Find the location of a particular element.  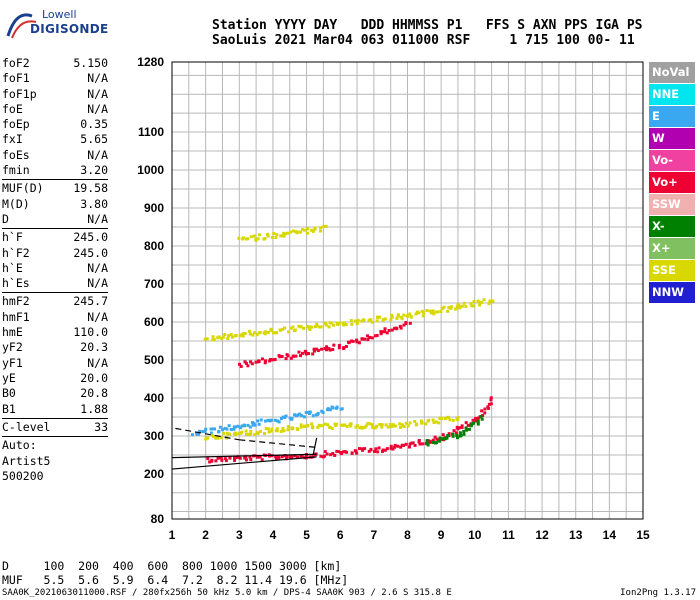

x-tick-label: 14 is located at coordinates (610, 535).